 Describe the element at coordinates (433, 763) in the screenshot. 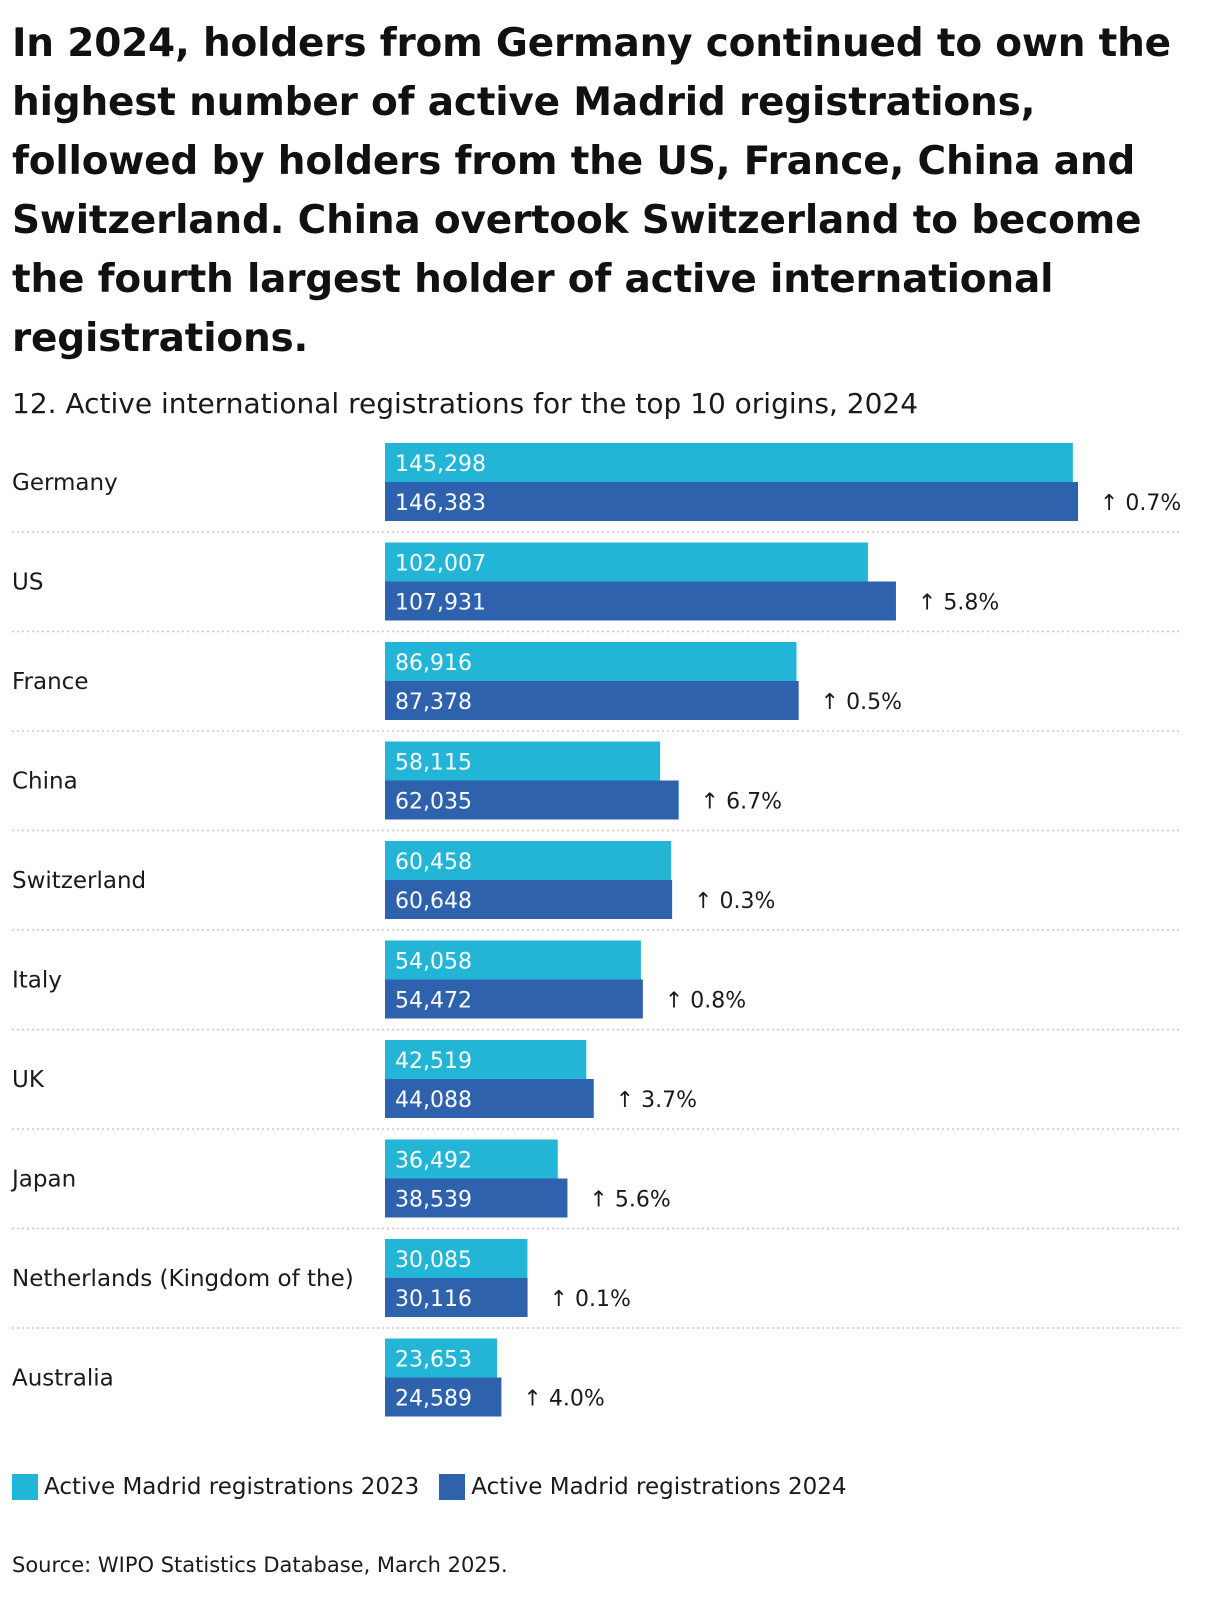

I see `bar-value-china-2023: 58,115` at that location.